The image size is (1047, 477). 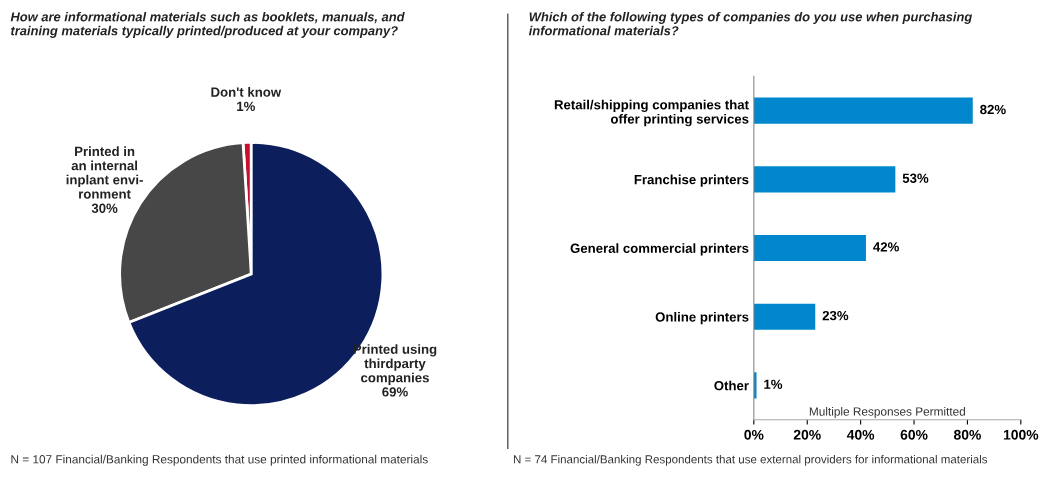 I want to click on x-tick-label: 100%, so click(x=1021, y=434).